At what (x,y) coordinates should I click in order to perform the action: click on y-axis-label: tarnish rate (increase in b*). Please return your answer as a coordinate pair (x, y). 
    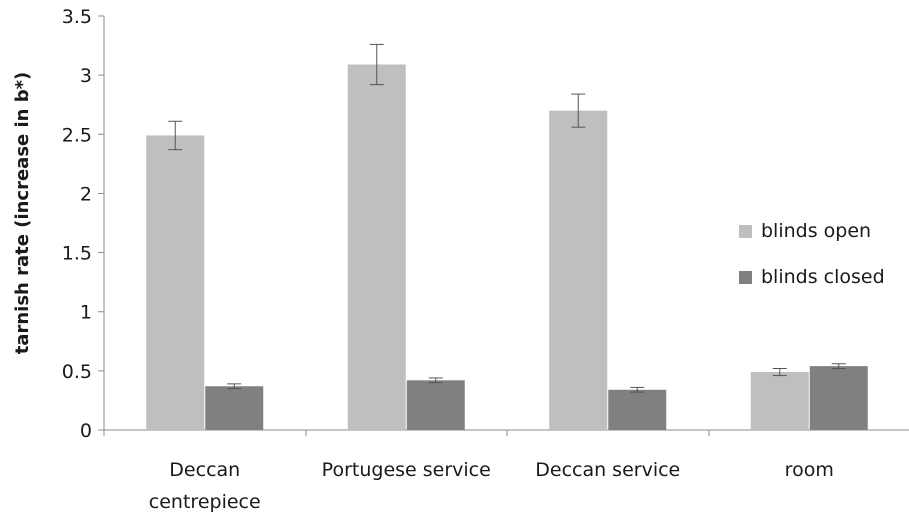
    Looking at the image, I should click on (22, 213).